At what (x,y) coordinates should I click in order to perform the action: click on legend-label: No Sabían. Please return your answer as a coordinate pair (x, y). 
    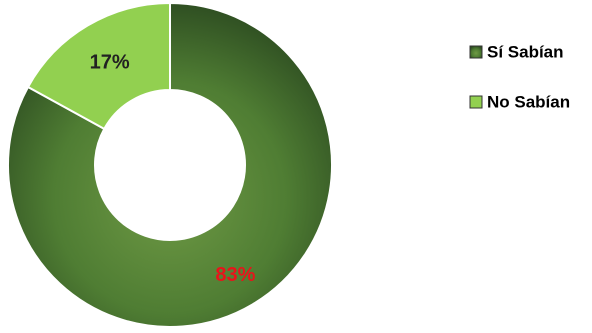
    Looking at the image, I should click on (528, 101).